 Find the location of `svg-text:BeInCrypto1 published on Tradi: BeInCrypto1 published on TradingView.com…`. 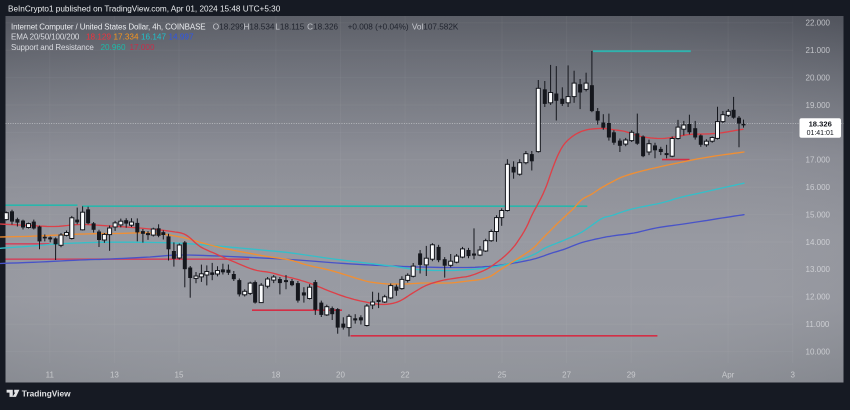

svg-text:BeInCrypto1 published on Tradi: BeInCrypto1 published on TradingView.com… is located at coordinates (144, 8).